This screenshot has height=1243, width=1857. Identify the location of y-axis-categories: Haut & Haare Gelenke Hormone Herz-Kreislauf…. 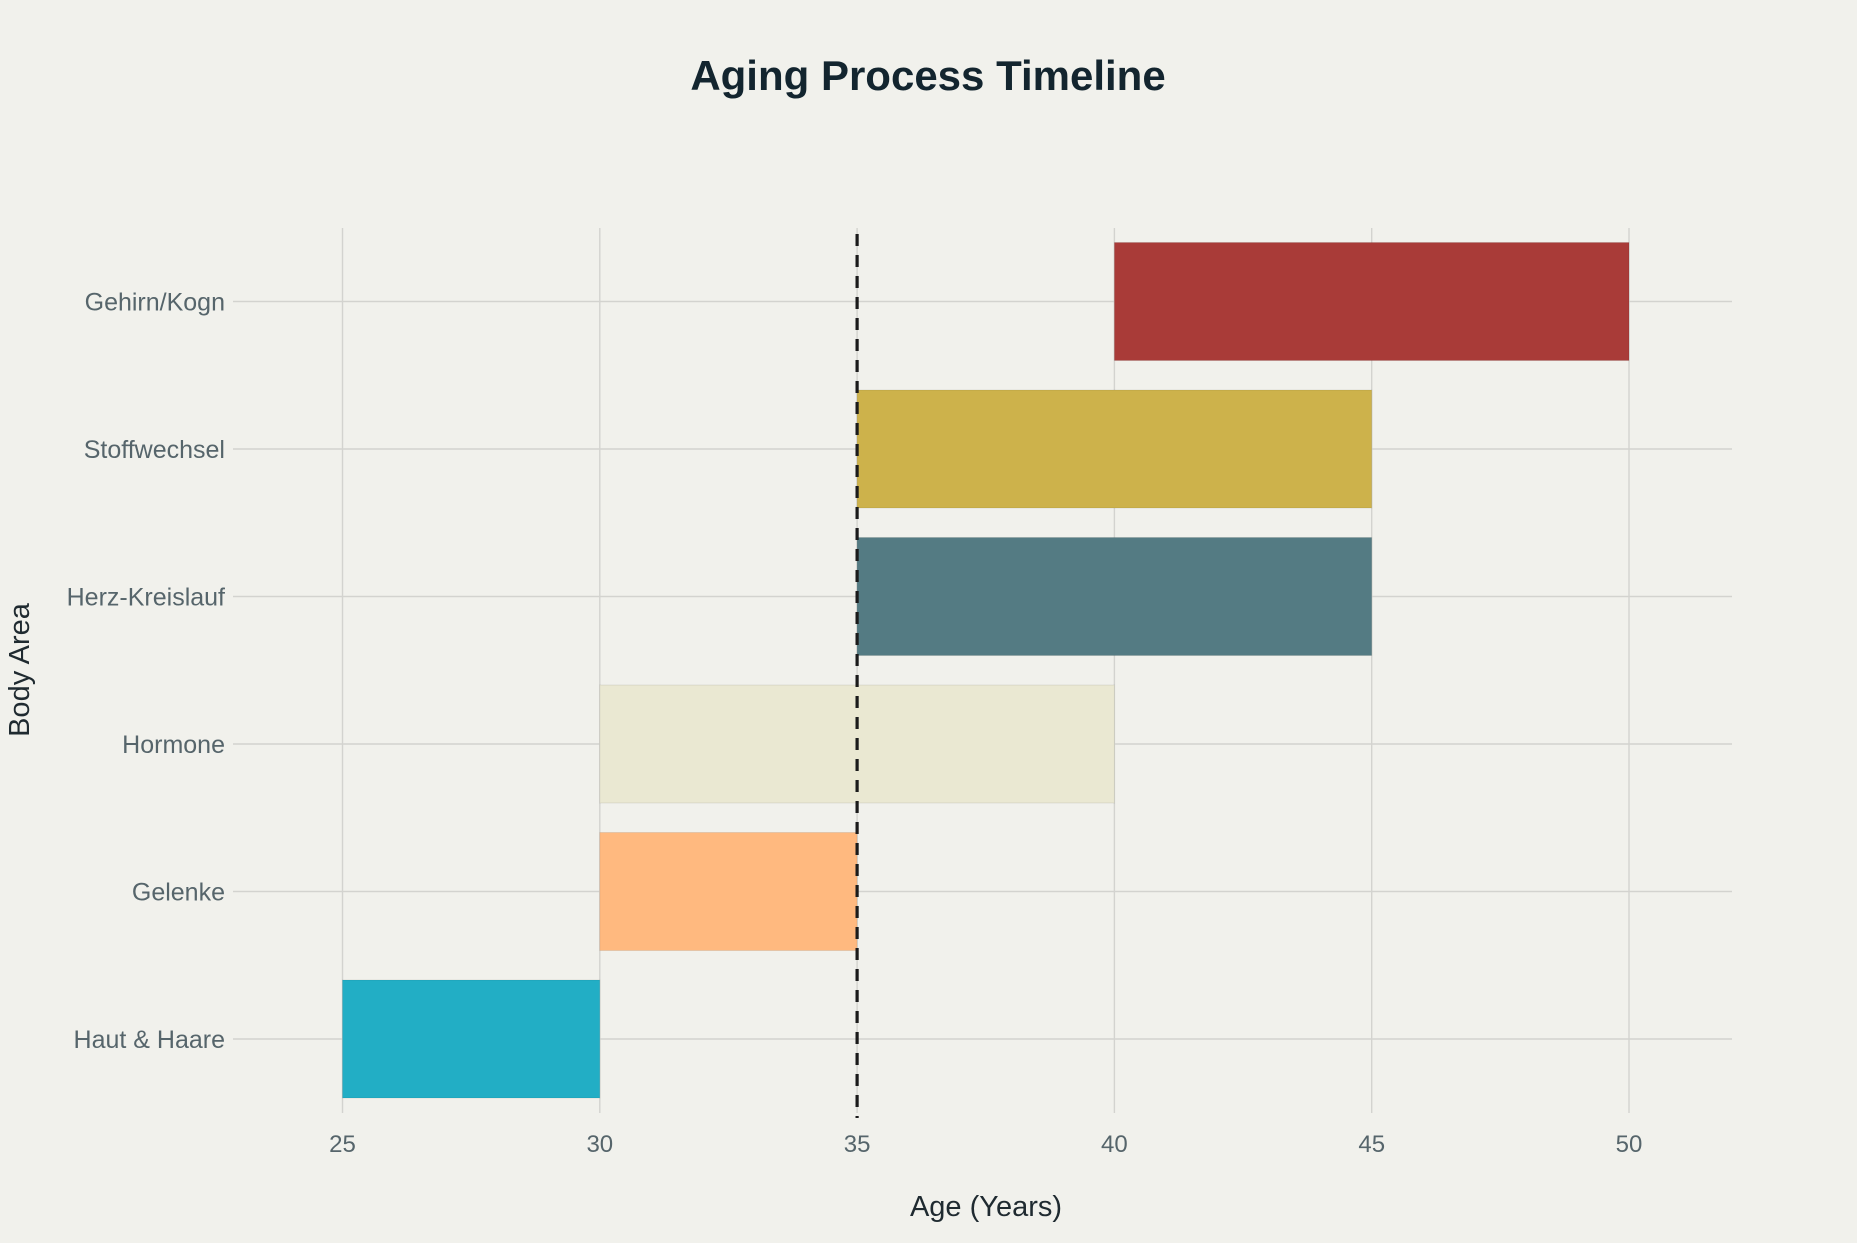
(146, 672).